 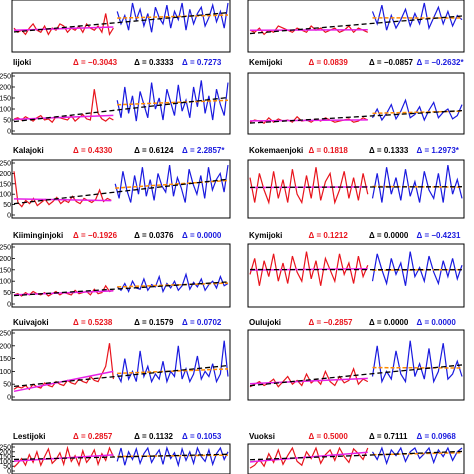 I want to click on delta-full: Δ = 0.1132, so click(x=153, y=436).